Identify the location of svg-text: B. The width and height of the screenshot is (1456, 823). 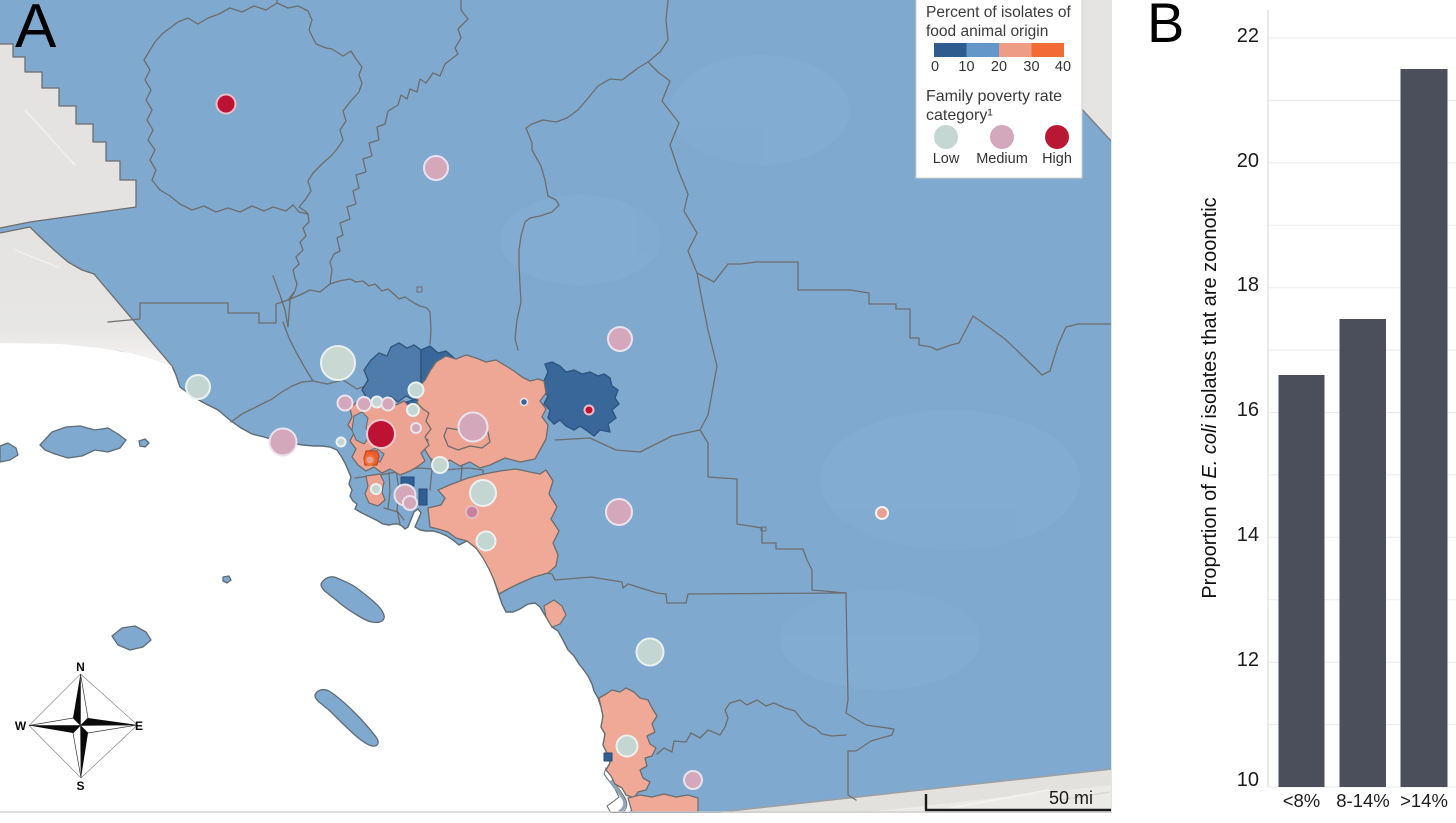
(1165, 27).